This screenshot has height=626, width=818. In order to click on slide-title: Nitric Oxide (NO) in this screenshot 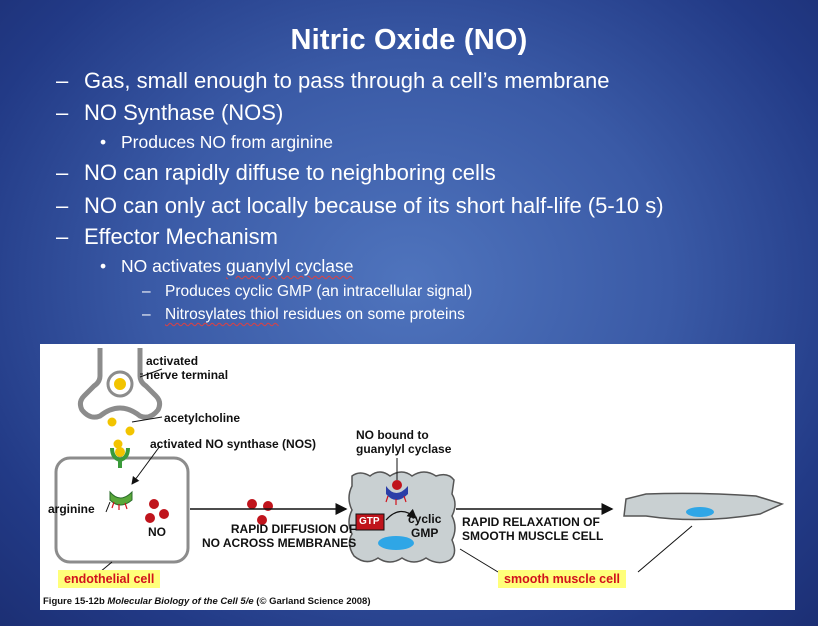, I will do `click(409, 40)`.